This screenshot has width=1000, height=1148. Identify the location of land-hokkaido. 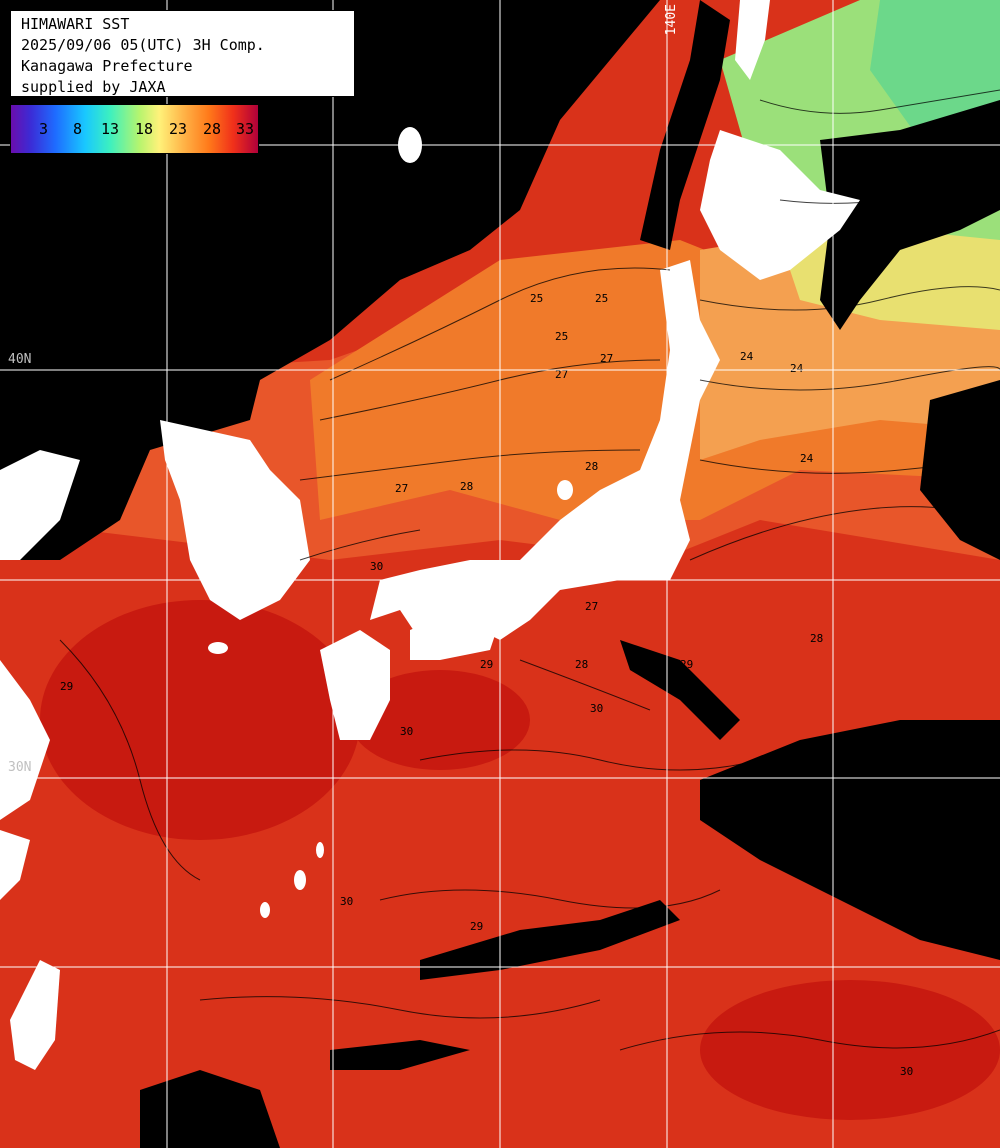
(780, 205).